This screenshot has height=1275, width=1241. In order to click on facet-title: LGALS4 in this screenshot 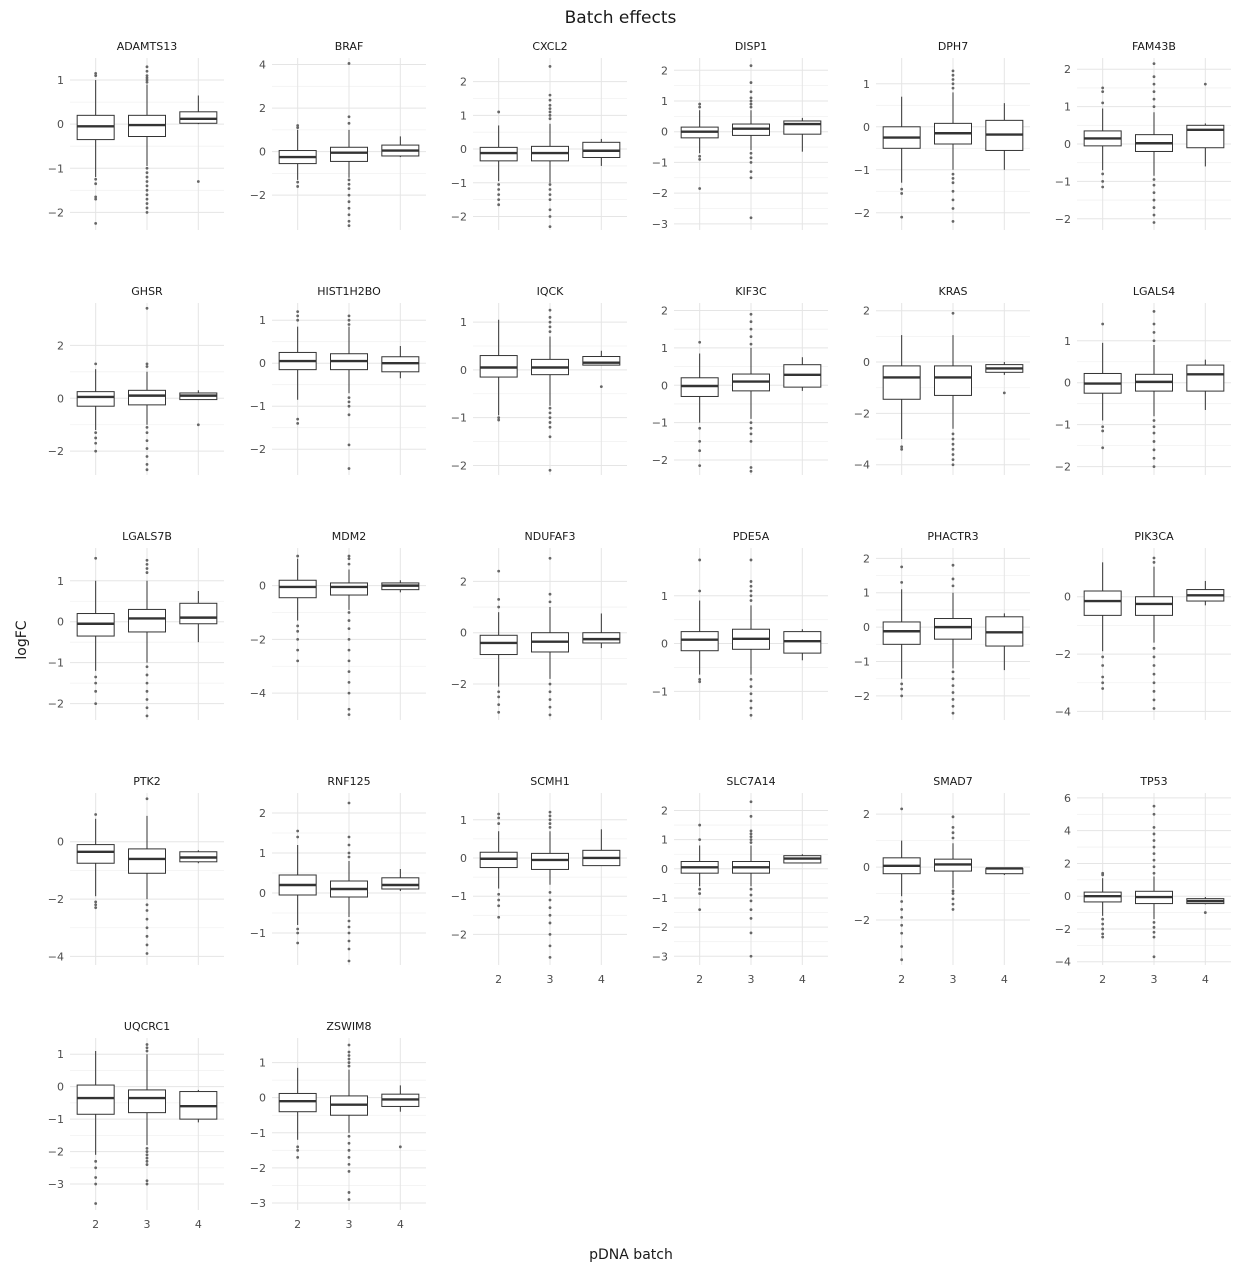, I will do `click(1154, 291)`.